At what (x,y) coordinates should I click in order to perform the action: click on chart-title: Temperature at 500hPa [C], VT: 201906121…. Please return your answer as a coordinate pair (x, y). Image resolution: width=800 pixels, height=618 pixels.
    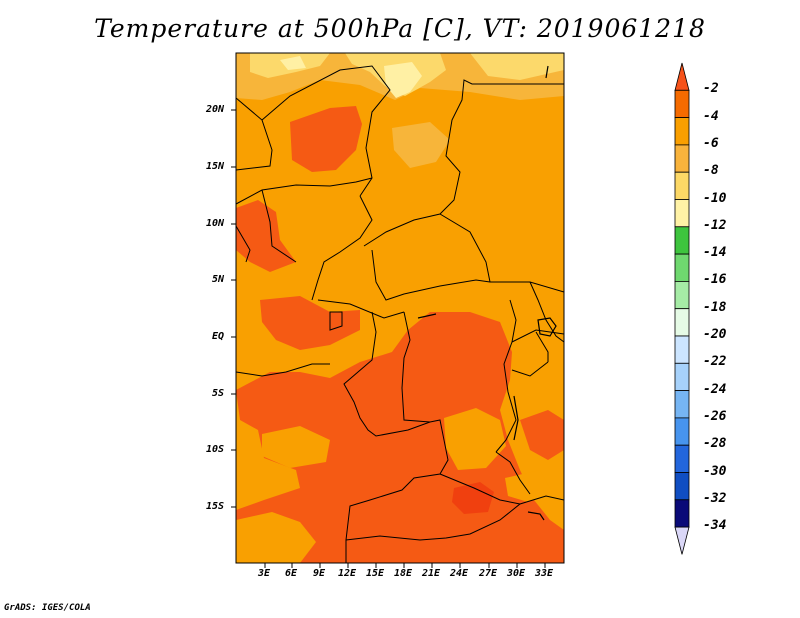
    Looking at the image, I should click on (400, 28).